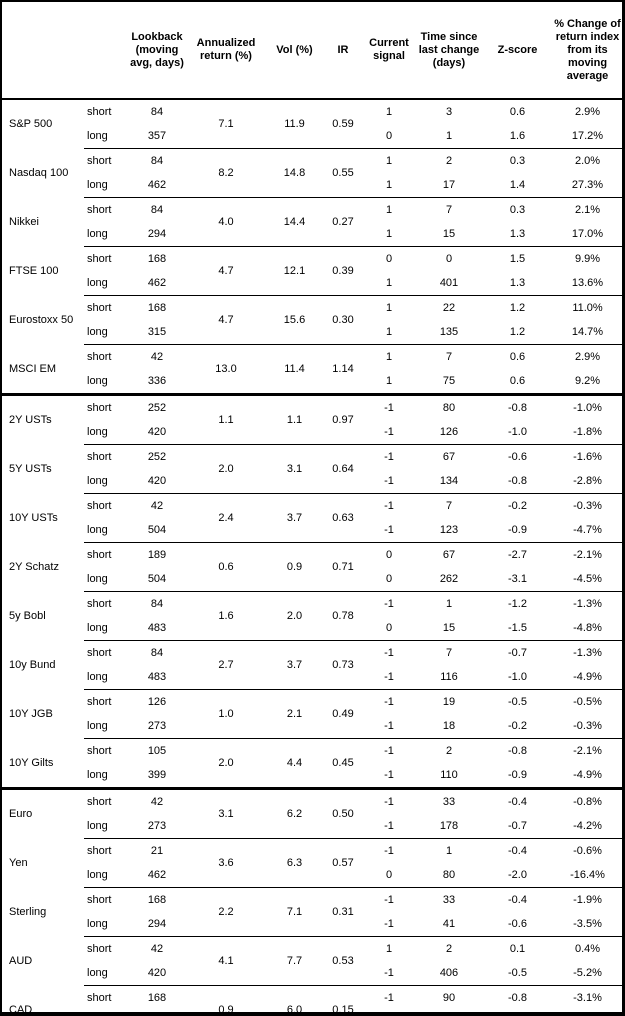 This screenshot has height=1016, width=625. What do you see at coordinates (343, 124) in the screenshot?
I see `ir-value: 0.59` at bounding box center [343, 124].